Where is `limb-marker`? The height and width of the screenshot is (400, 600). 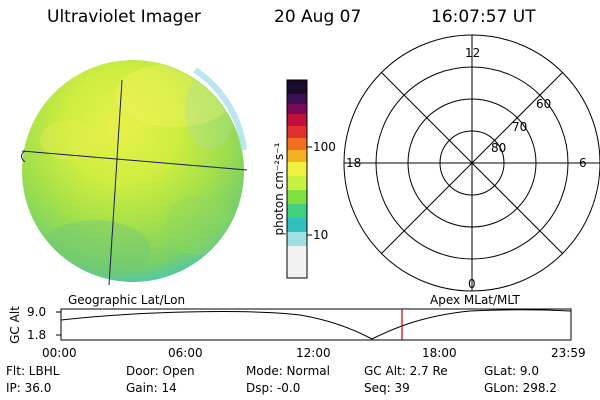 limb-marker is located at coordinates (23, 156).